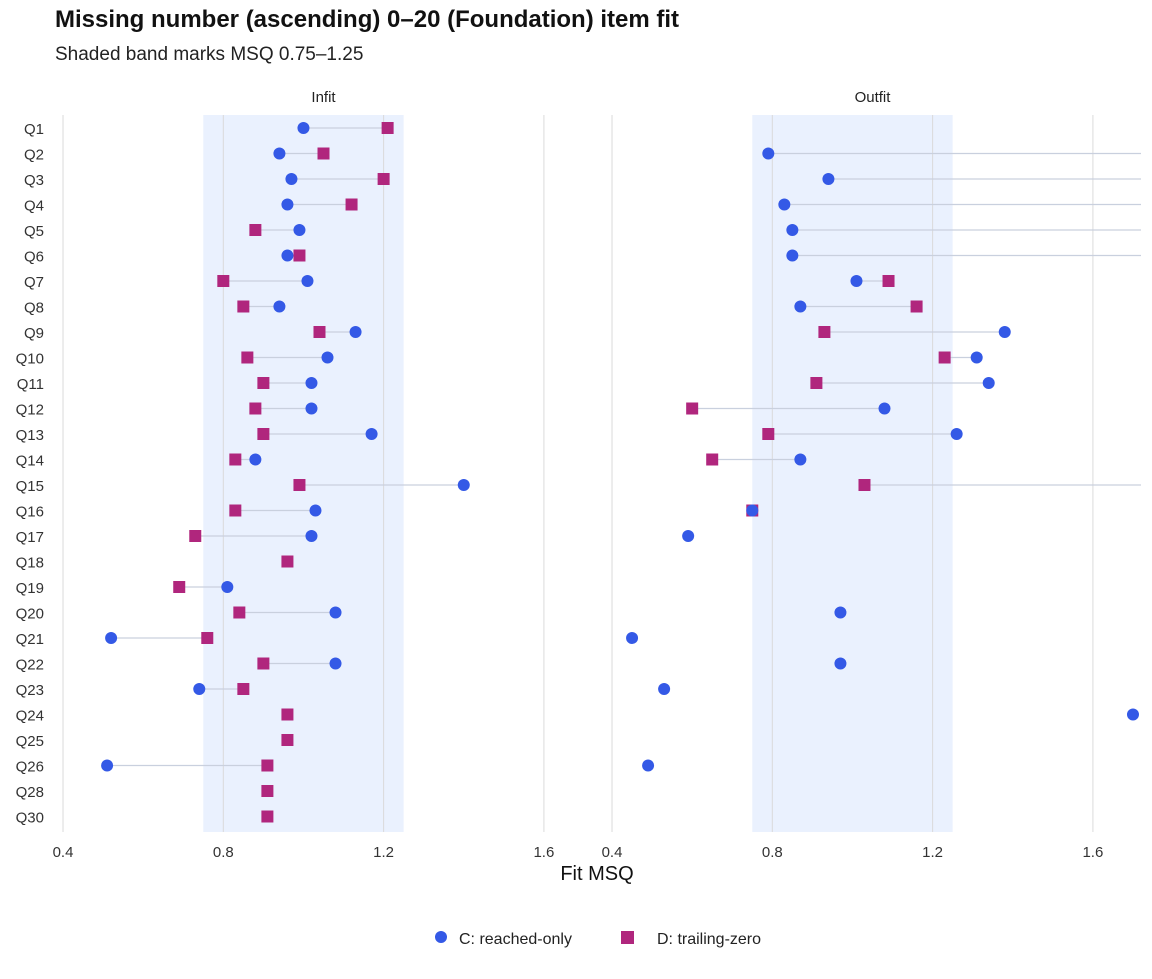  Describe the element at coordinates (515, 939) in the screenshot. I see `legend-label-c: C: reached-only` at that location.